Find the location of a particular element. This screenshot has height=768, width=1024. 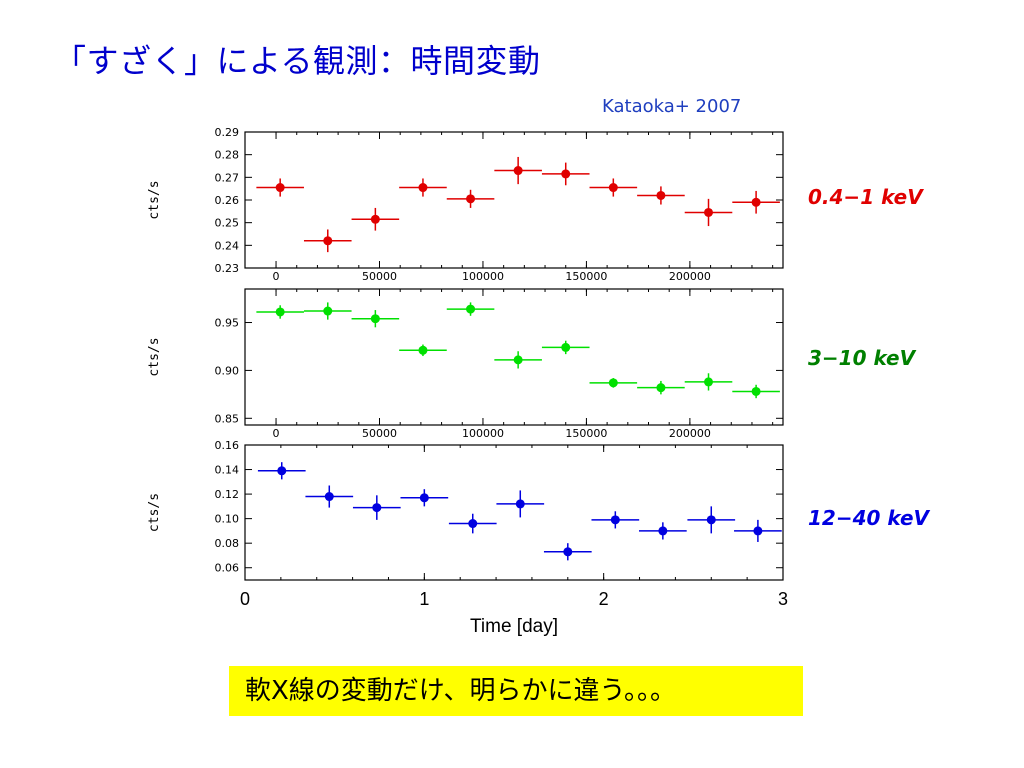

band-label-soft: 0.4−1 keV is located at coordinates (865, 197).